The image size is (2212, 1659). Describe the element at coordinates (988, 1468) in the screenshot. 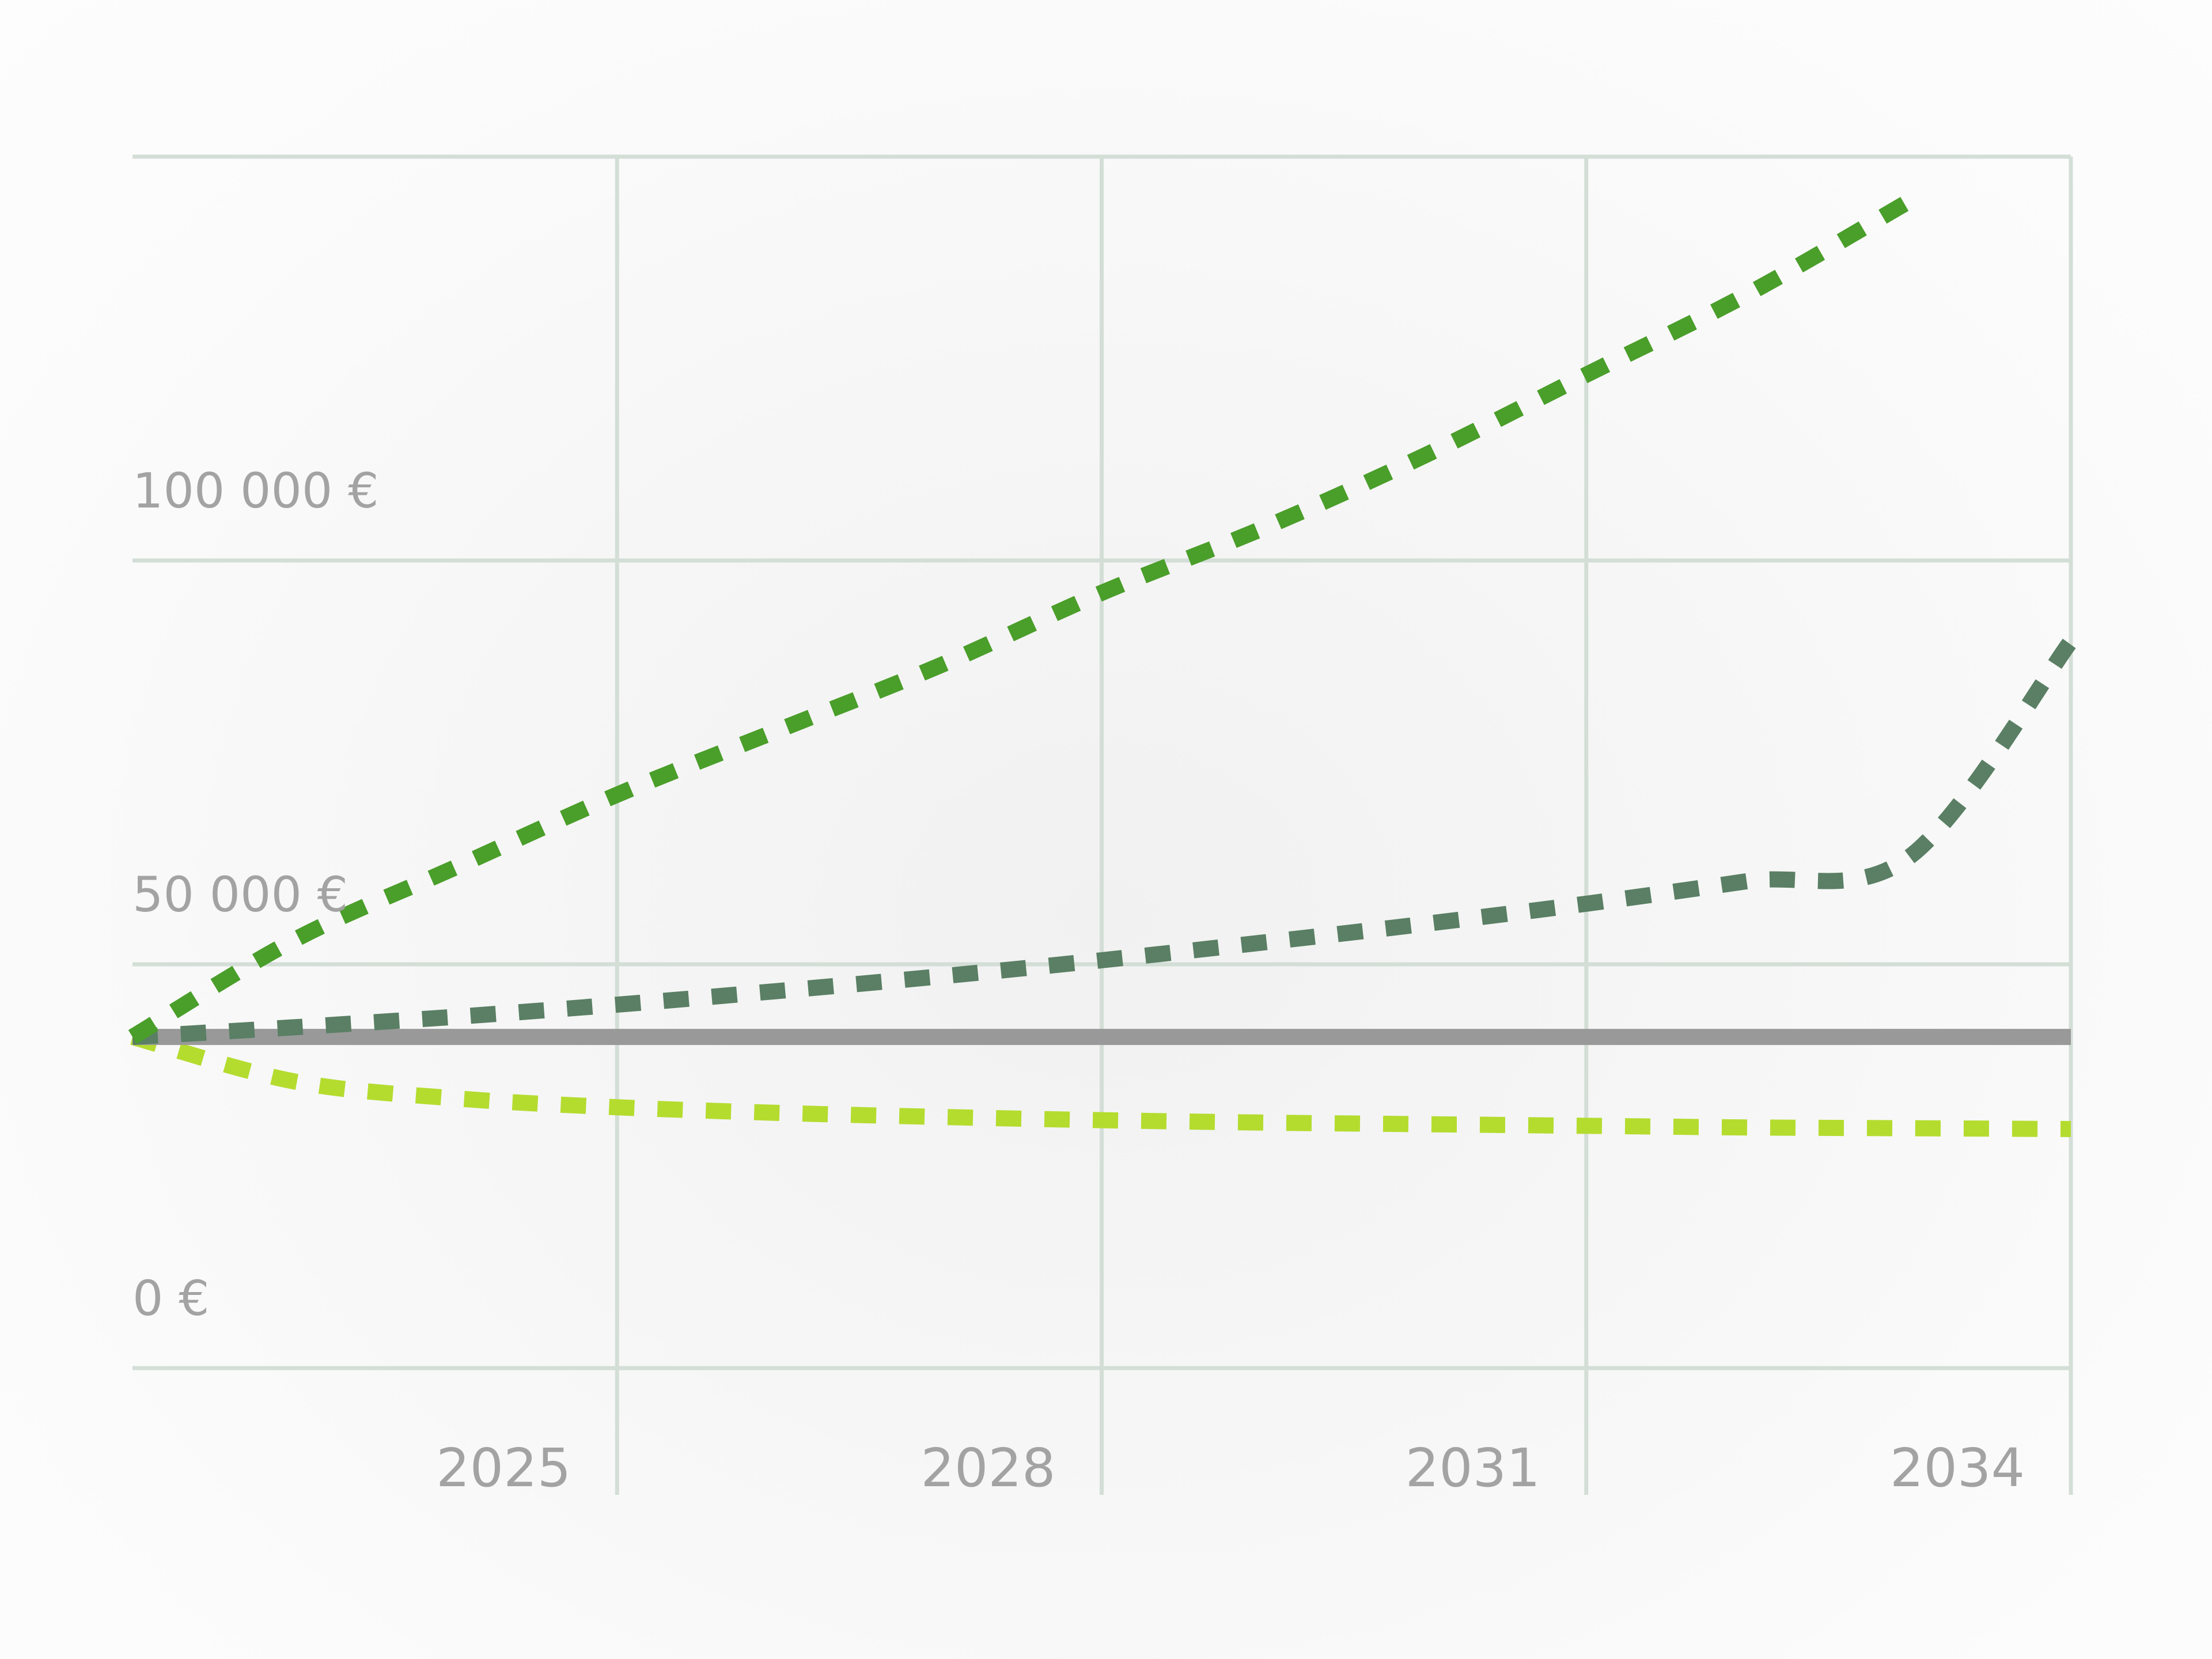

I see `x-tick-label: 2028` at that location.